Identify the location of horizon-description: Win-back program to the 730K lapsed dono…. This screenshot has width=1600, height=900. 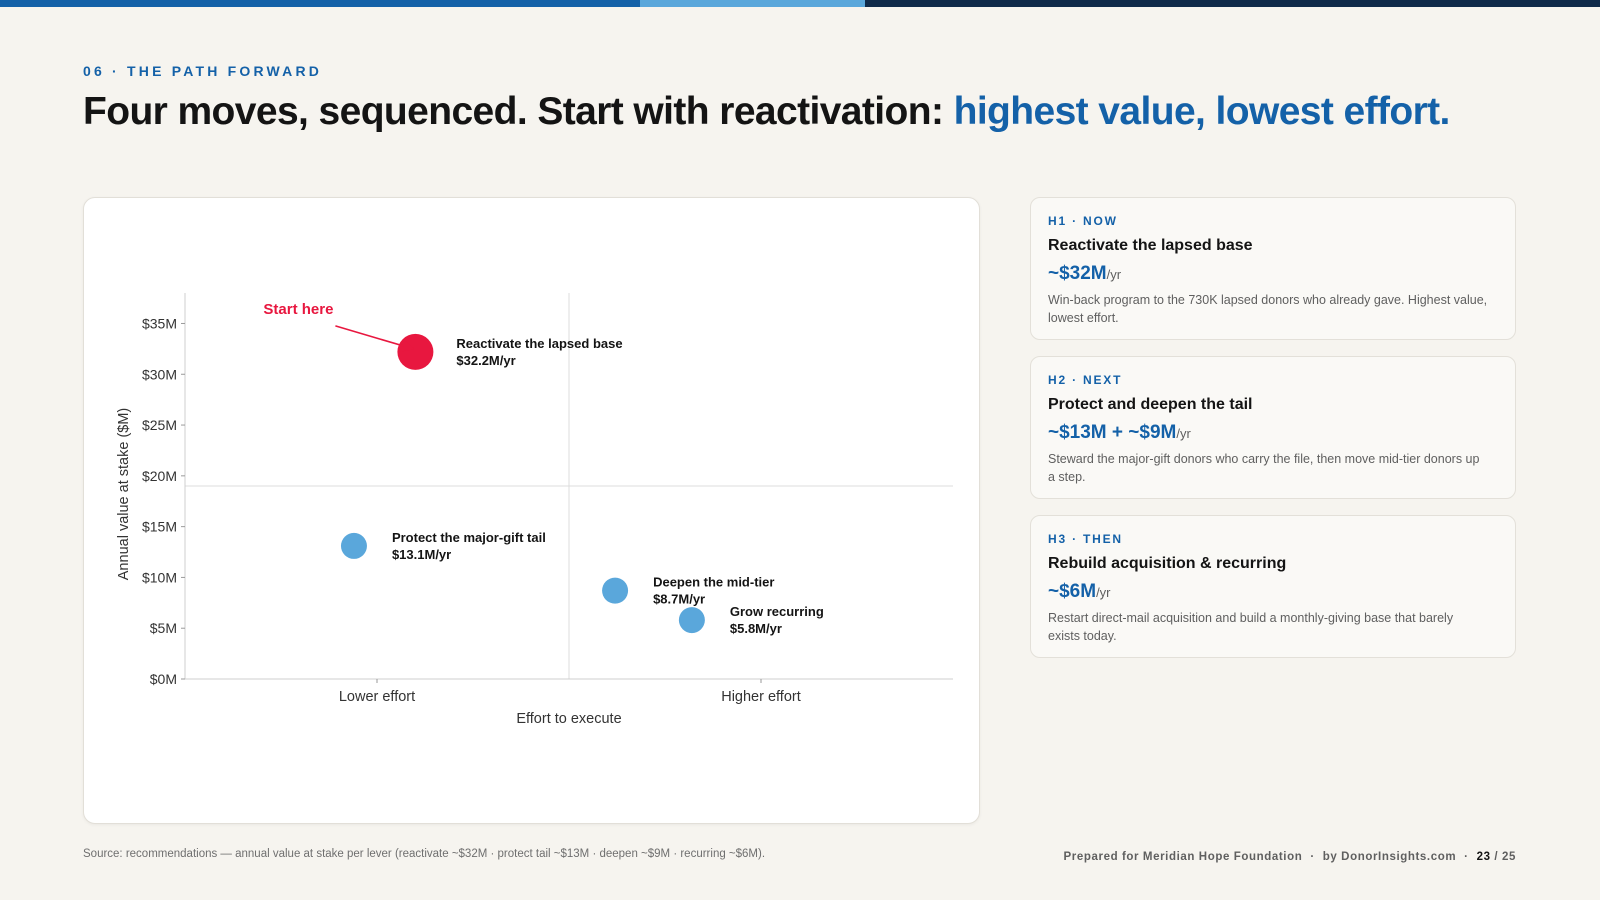
(1268, 309).